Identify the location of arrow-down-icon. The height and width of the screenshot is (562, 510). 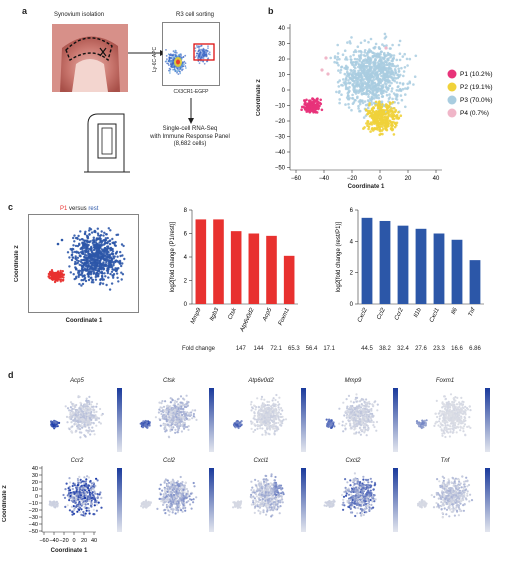
(191, 111).